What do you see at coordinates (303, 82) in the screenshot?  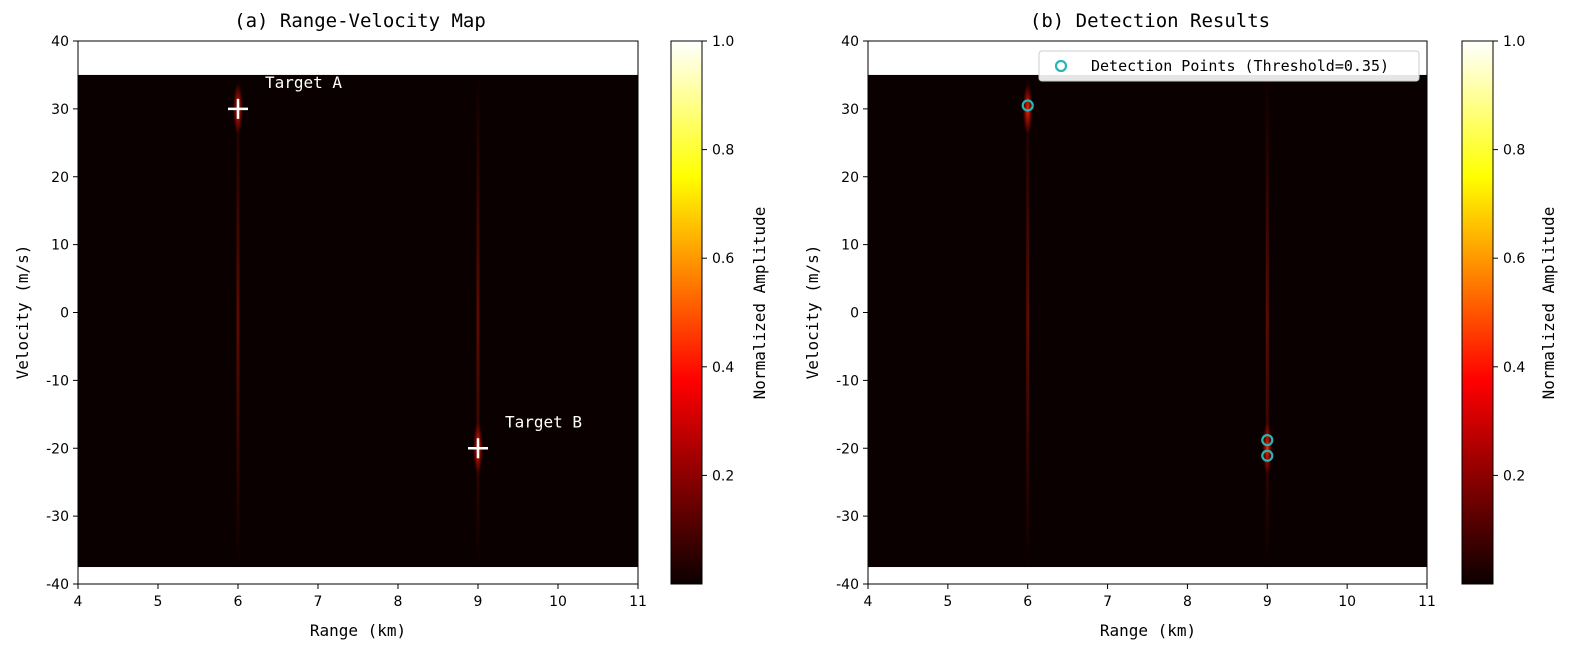 I see `target-label: Target A` at bounding box center [303, 82].